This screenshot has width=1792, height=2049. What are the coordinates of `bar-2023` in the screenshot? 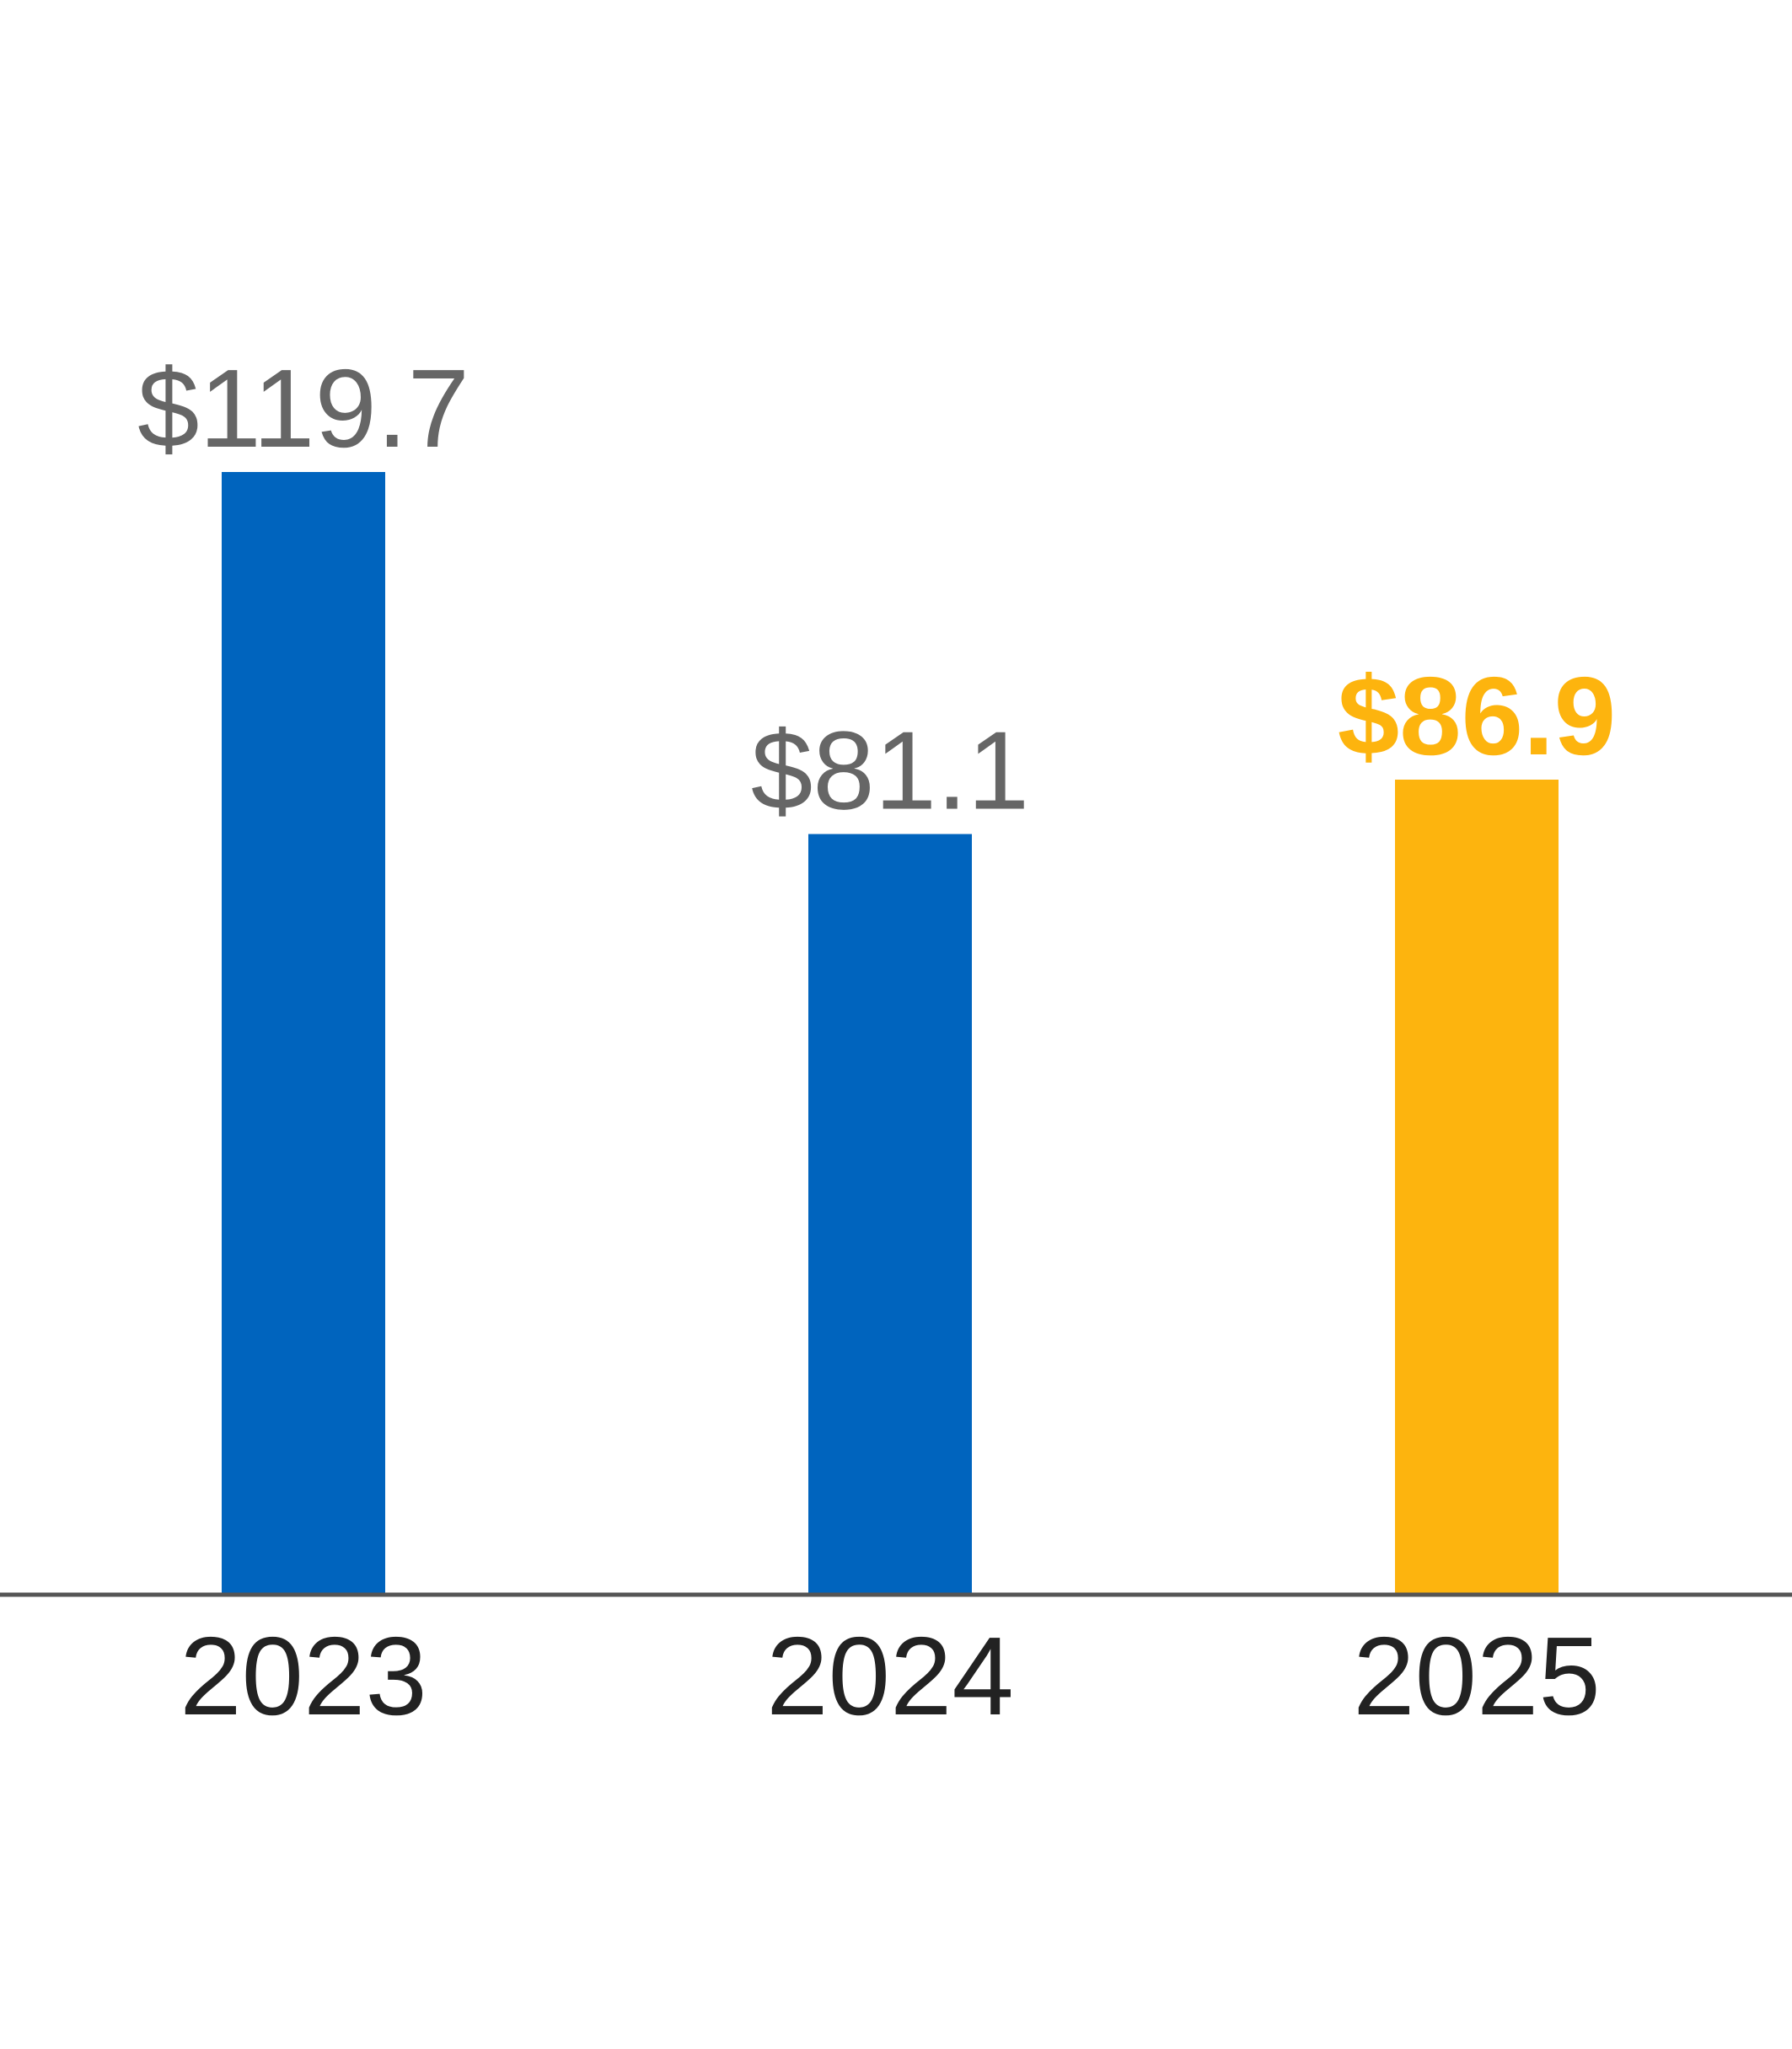 It's located at (303, 1033).